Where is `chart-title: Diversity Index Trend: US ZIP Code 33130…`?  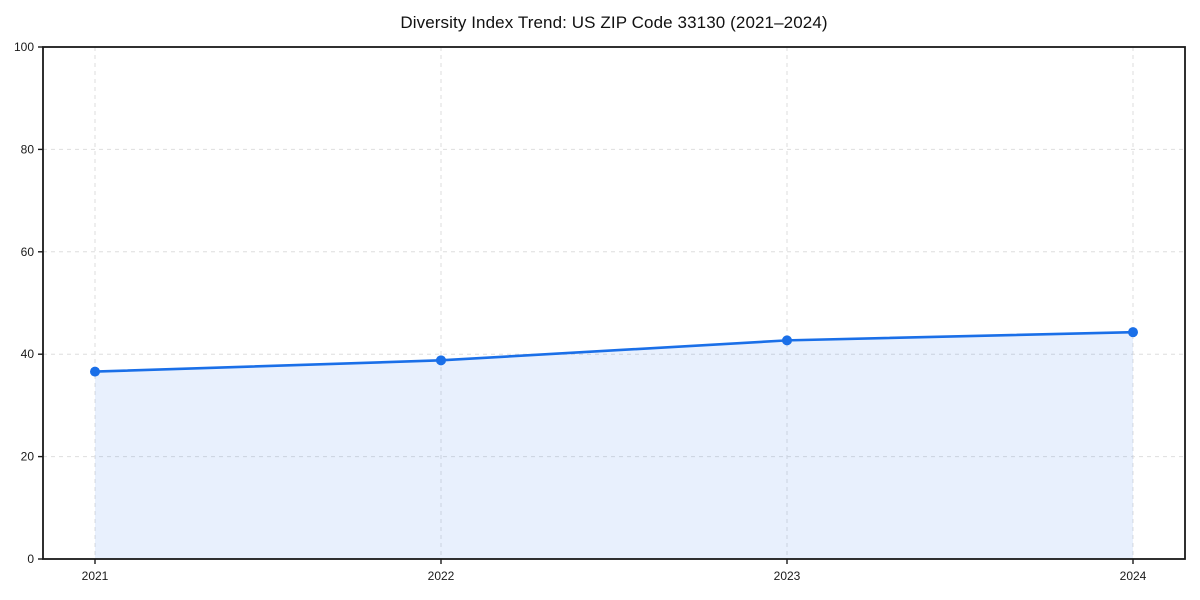 chart-title: Diversity Index Trend: US ZIP Code 33130… is located at coordinates (614, 22).